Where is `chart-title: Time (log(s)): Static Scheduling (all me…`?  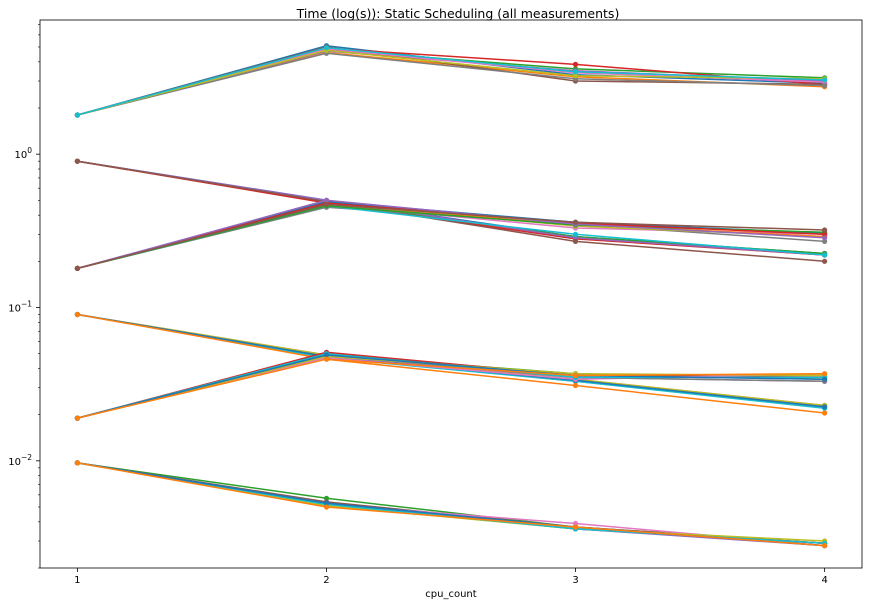
chart-title: Time (log(s)): Static Scheduling (all me… is located at coordinates (458, 13).